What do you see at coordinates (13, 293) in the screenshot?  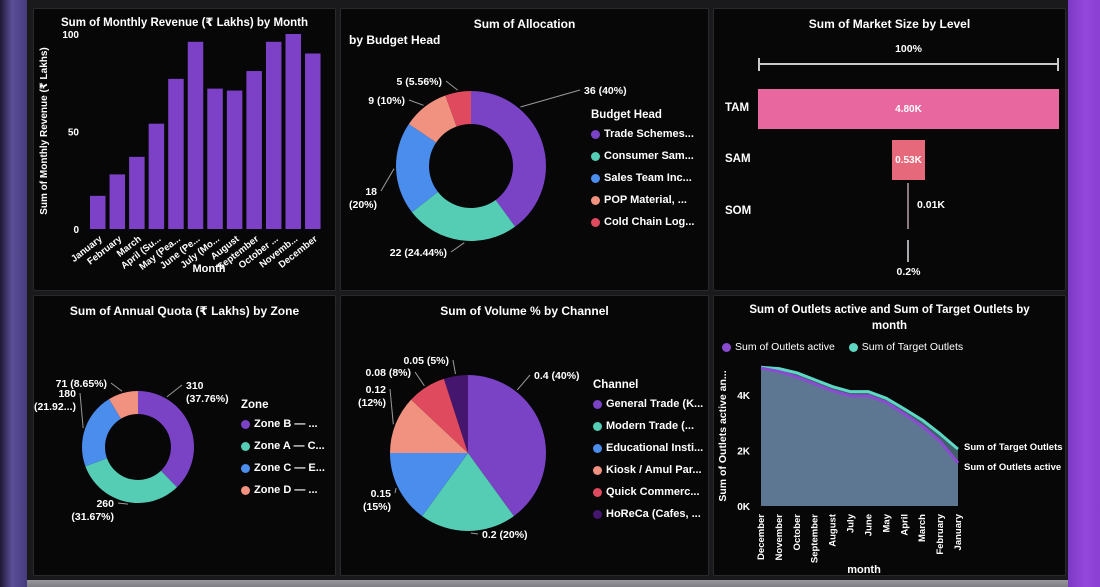 I see `desktop-left-strip` at bounding box center [13, 293].